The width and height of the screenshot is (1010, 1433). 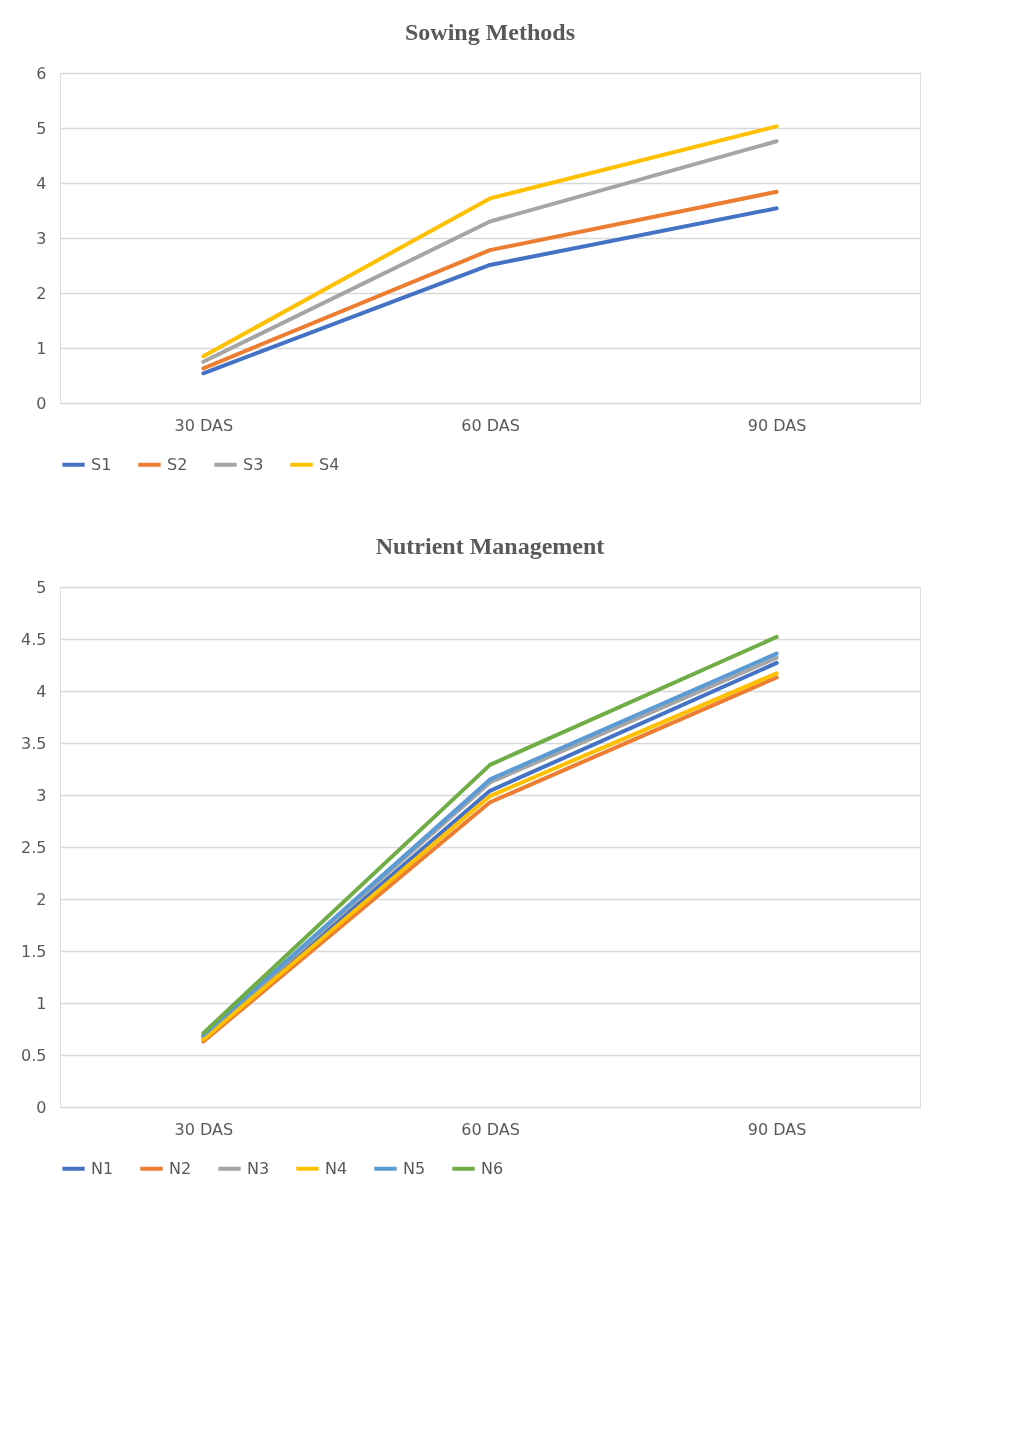 What do you see at coordinates (490, 546) in the screenshot?
I see `chart-title: Nutrient Management` at bounding box center [490, 546].